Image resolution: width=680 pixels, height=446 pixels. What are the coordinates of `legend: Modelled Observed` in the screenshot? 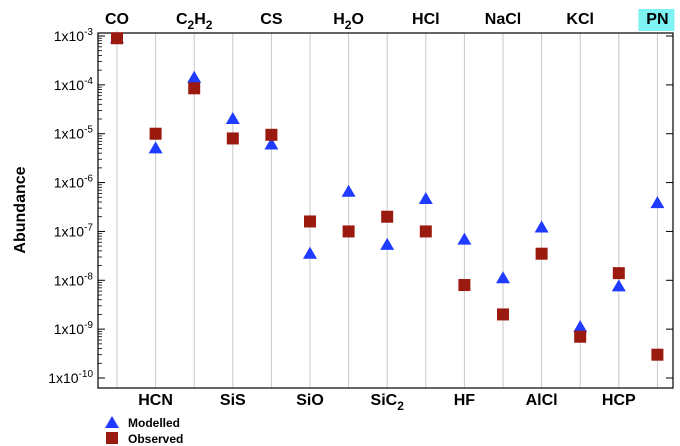 It's located at (144, 431).